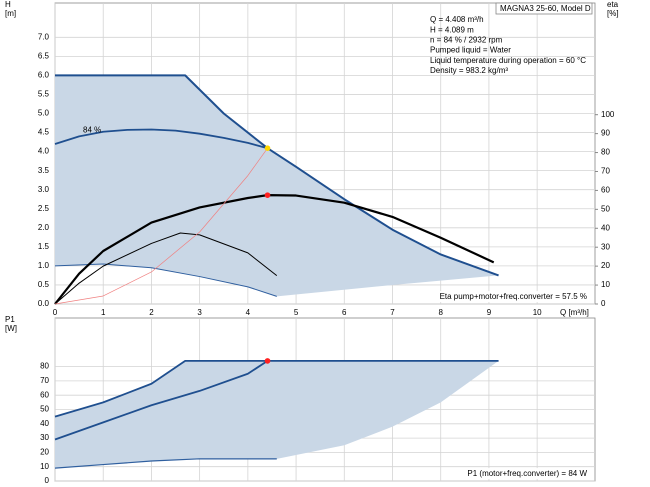 The width and height of the screenshot is (650, 487). What do you see at coordinates (44, 94) in the screenshot?
I see `y-tick-label: 5.5` at bounding box center [44, 94].